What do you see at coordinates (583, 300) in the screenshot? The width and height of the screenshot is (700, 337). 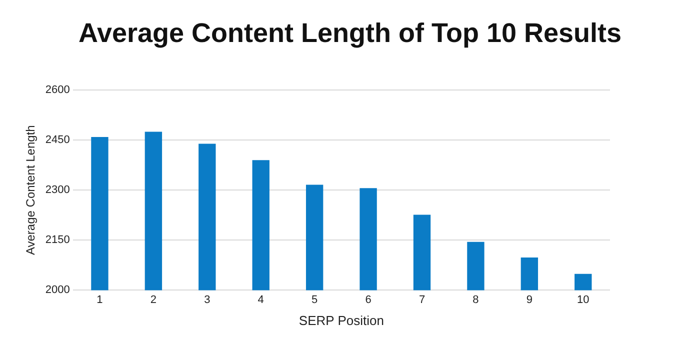 I see `x-tick-label: 10` at bounding box center [583, 300].